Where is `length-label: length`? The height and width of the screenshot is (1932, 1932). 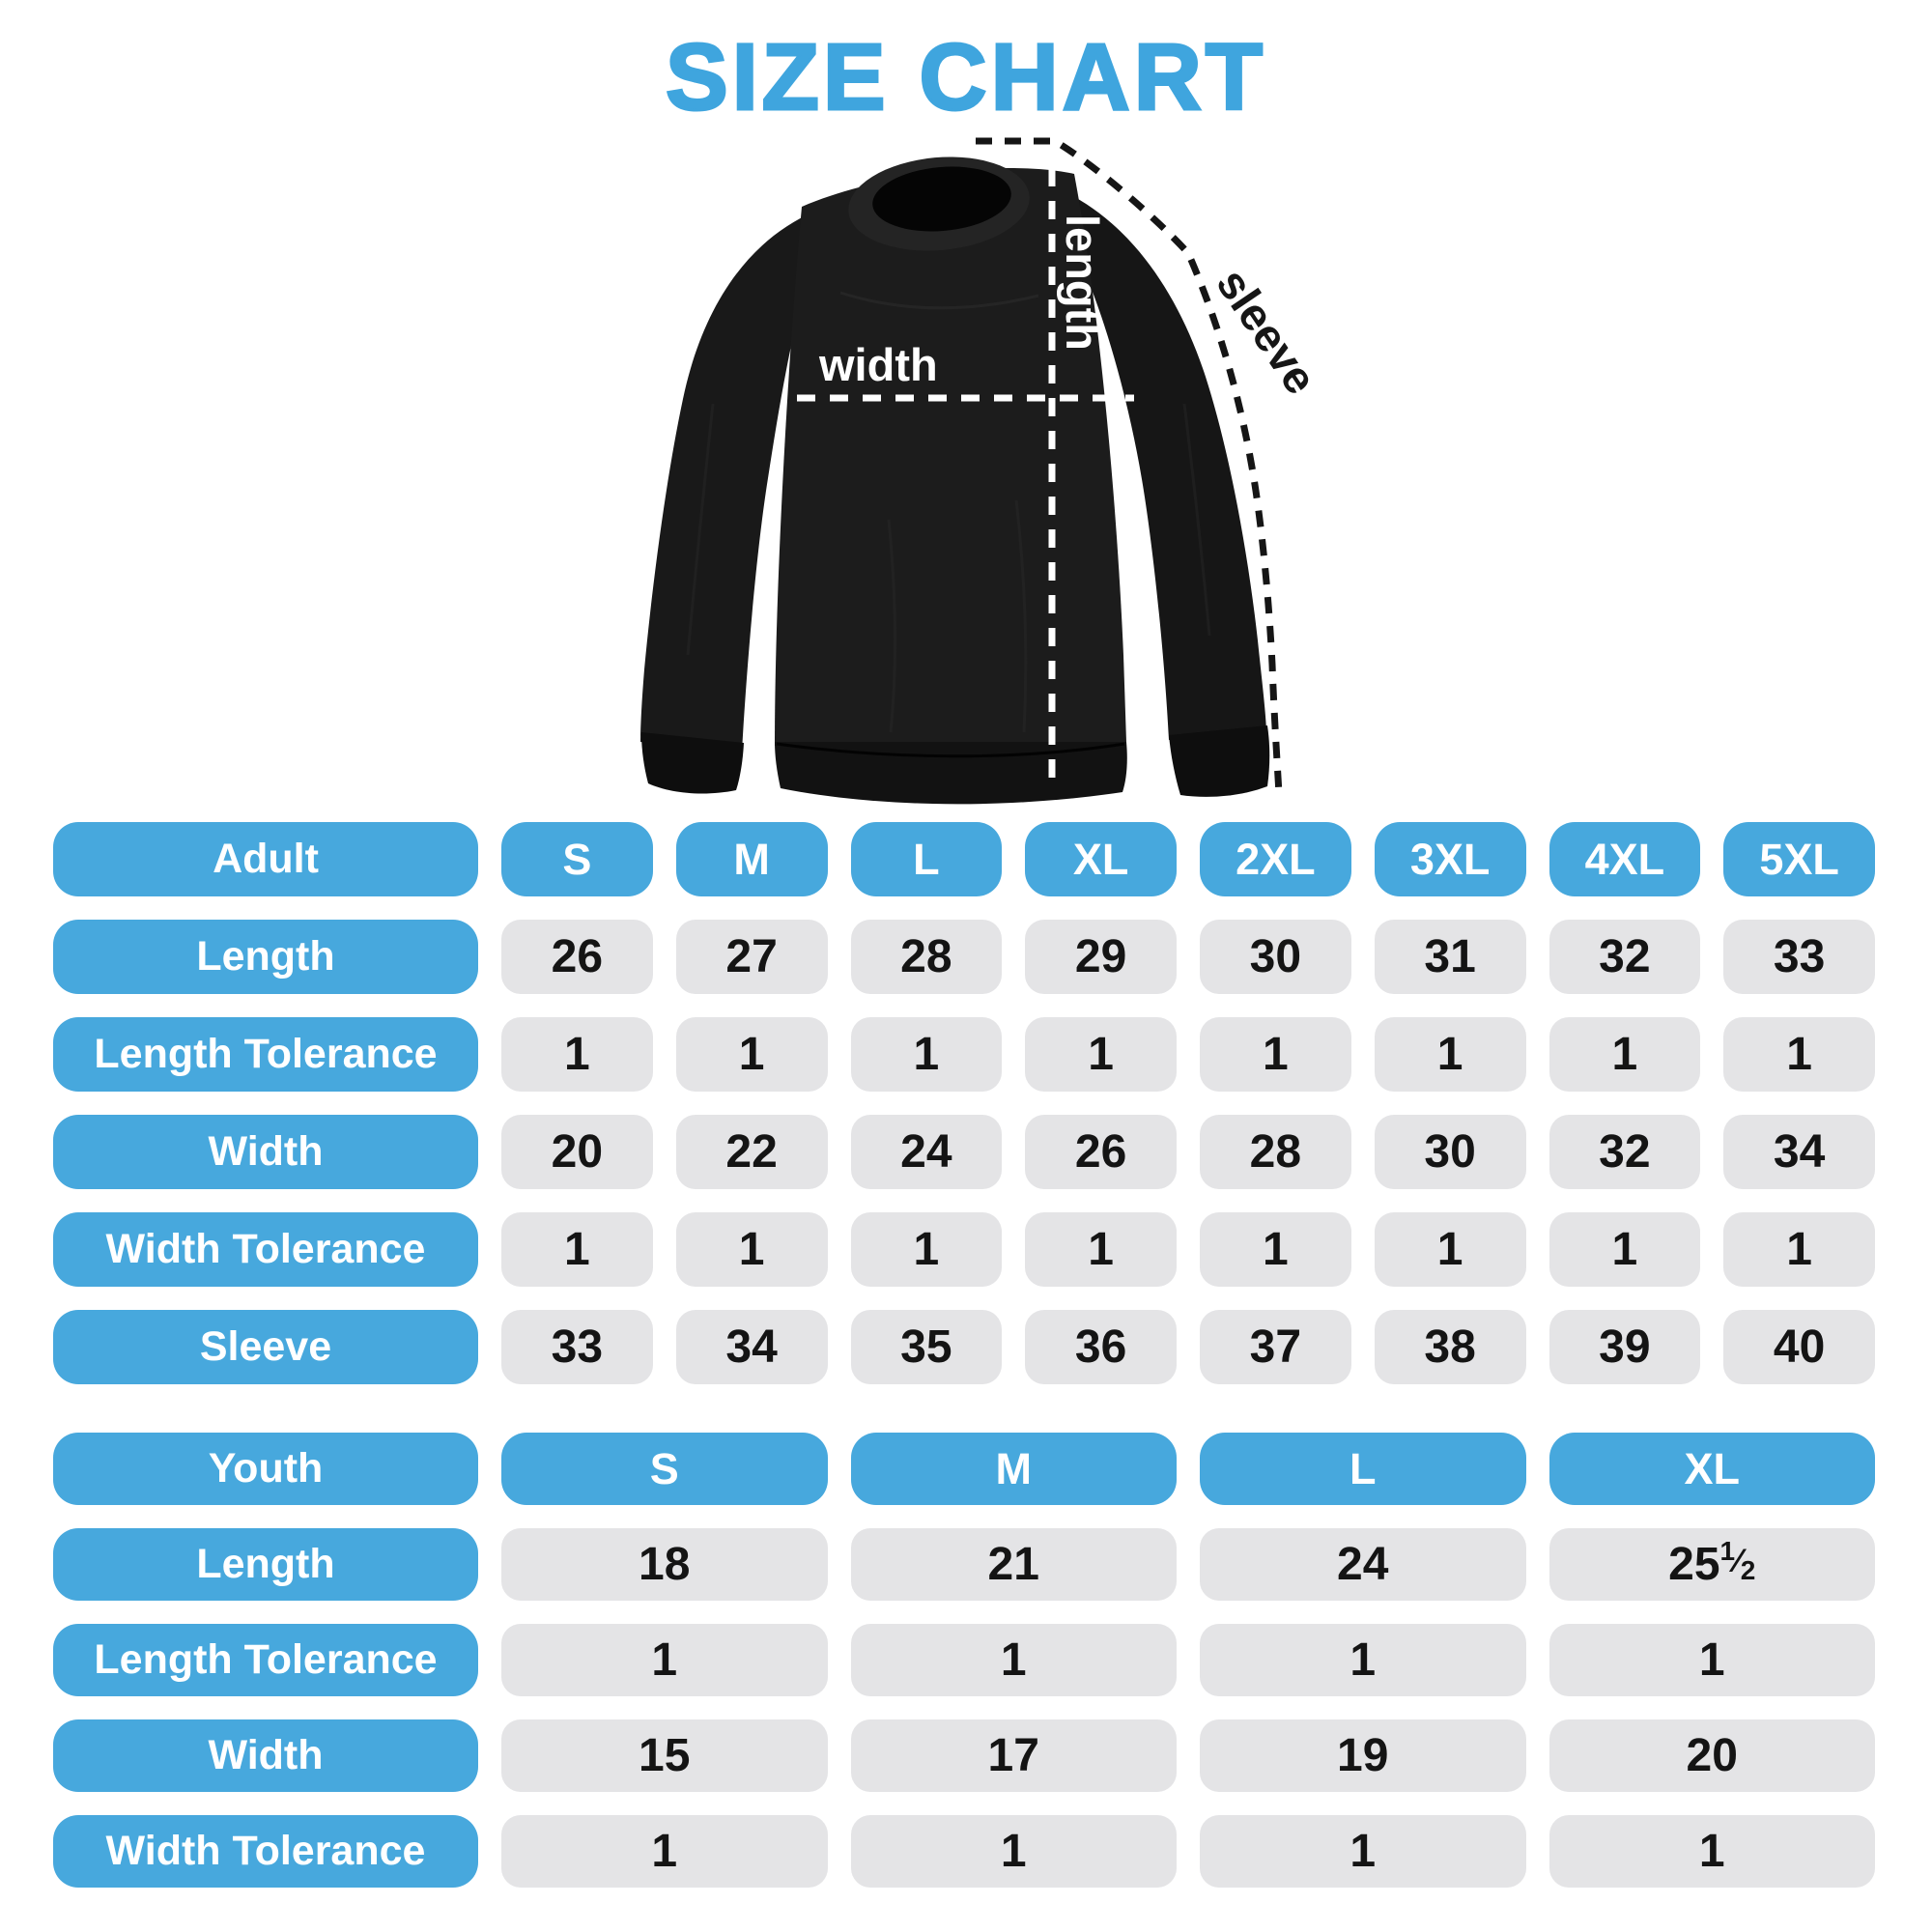
length-label: length is located at coordinates (1082, 282).